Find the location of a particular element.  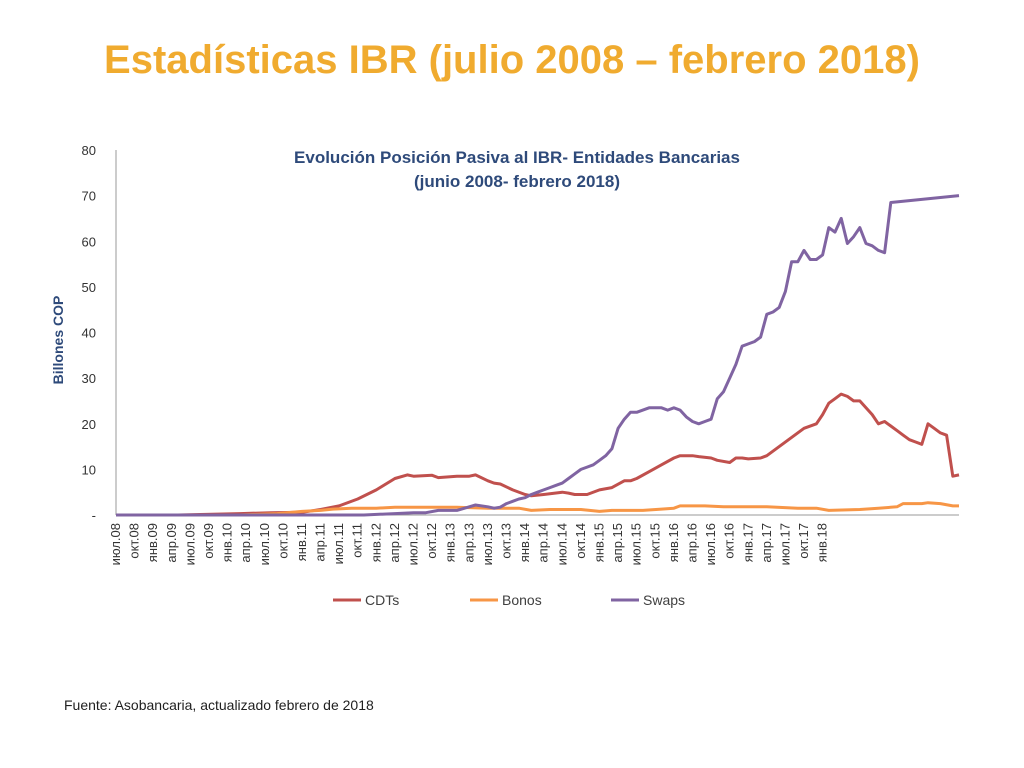

y-axis: - 10 20 30 40 50 60 70 80 is located at coordinates (99, 333).